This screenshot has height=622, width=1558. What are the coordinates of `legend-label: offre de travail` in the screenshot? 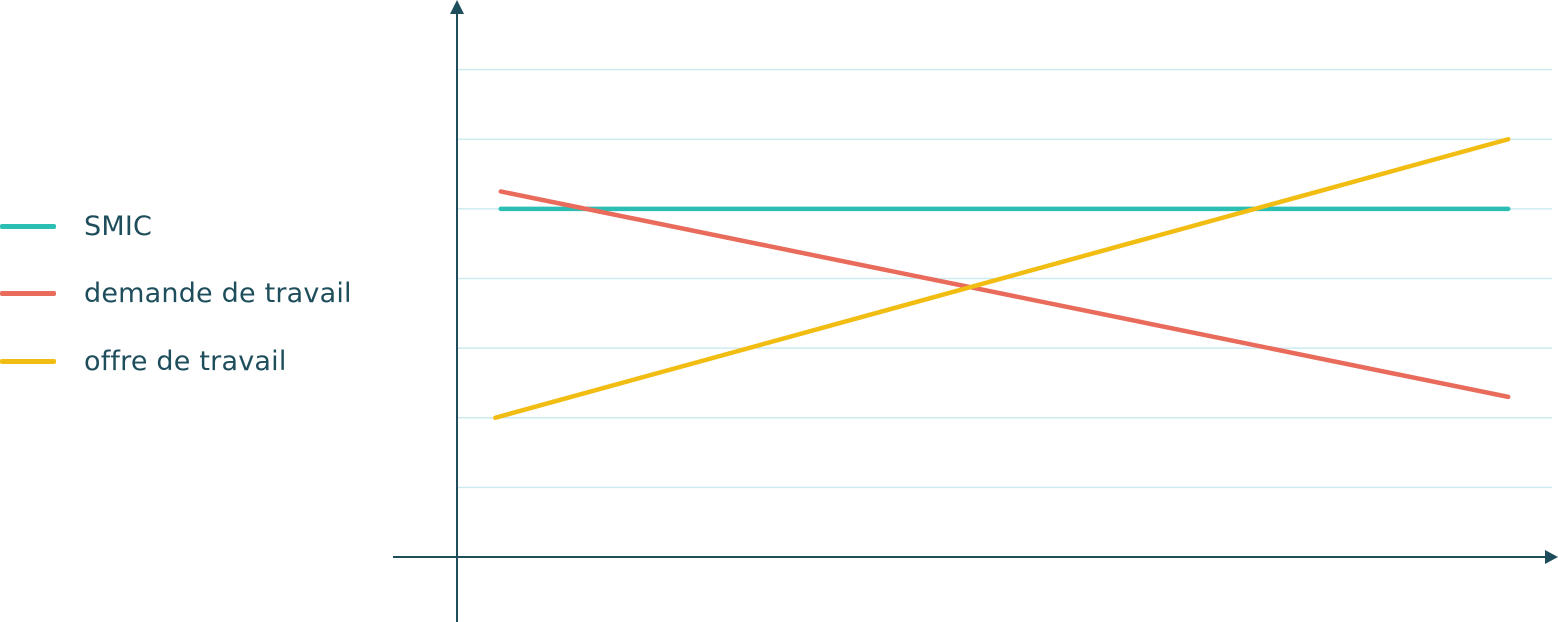 It's located at (185, 361).